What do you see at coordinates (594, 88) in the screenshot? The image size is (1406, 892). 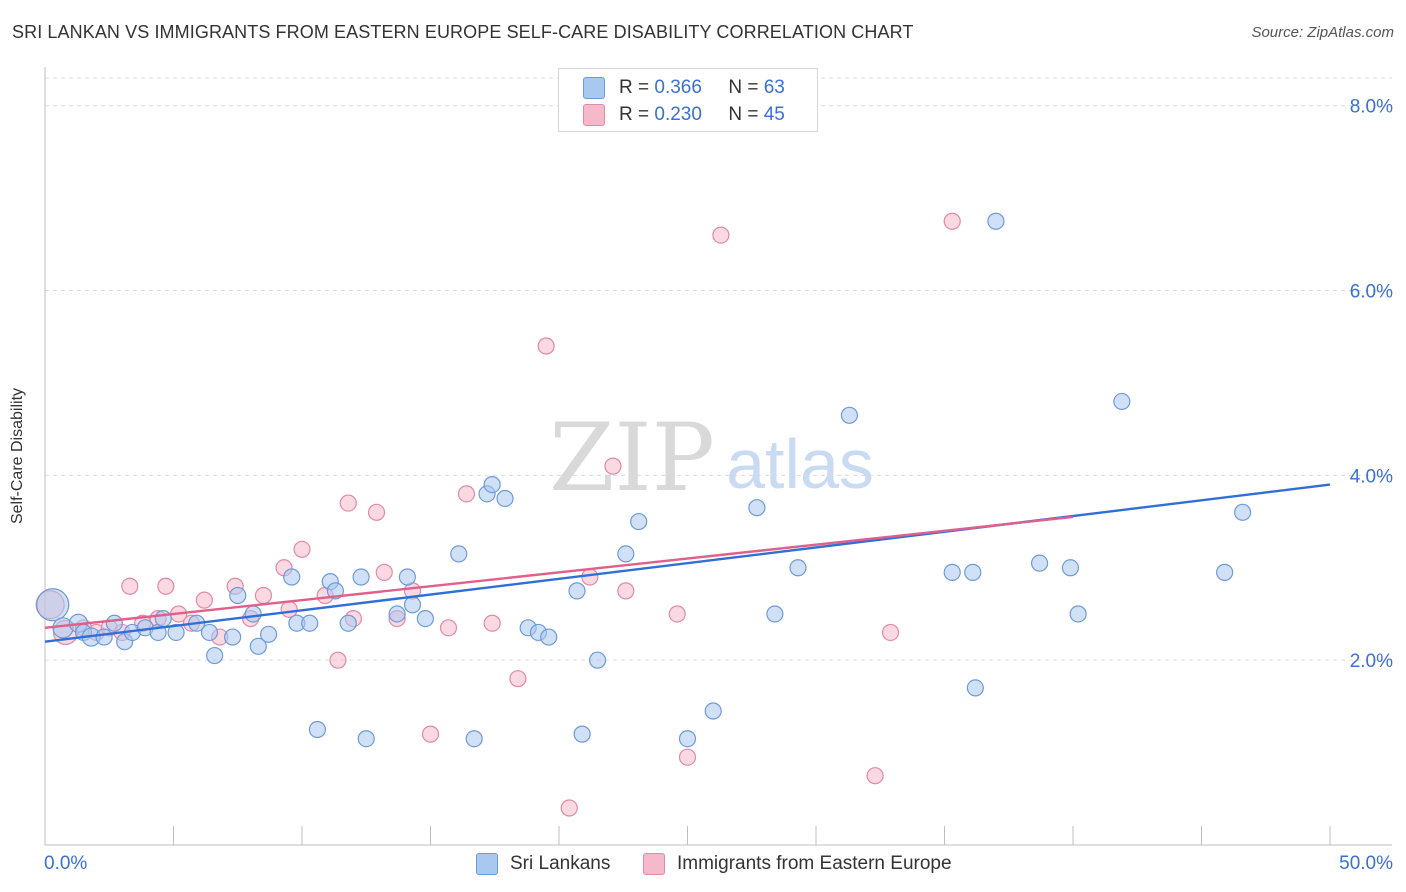 I see `blue-swatch` at bounding box center [594, 88].